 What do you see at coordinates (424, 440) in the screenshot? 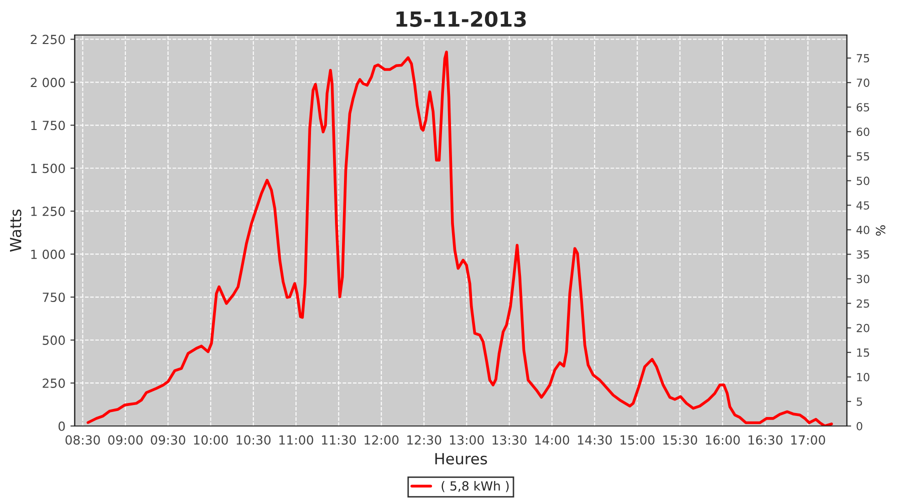
I see `x-tick-label: 12:30` at bounding box center [424, 440].